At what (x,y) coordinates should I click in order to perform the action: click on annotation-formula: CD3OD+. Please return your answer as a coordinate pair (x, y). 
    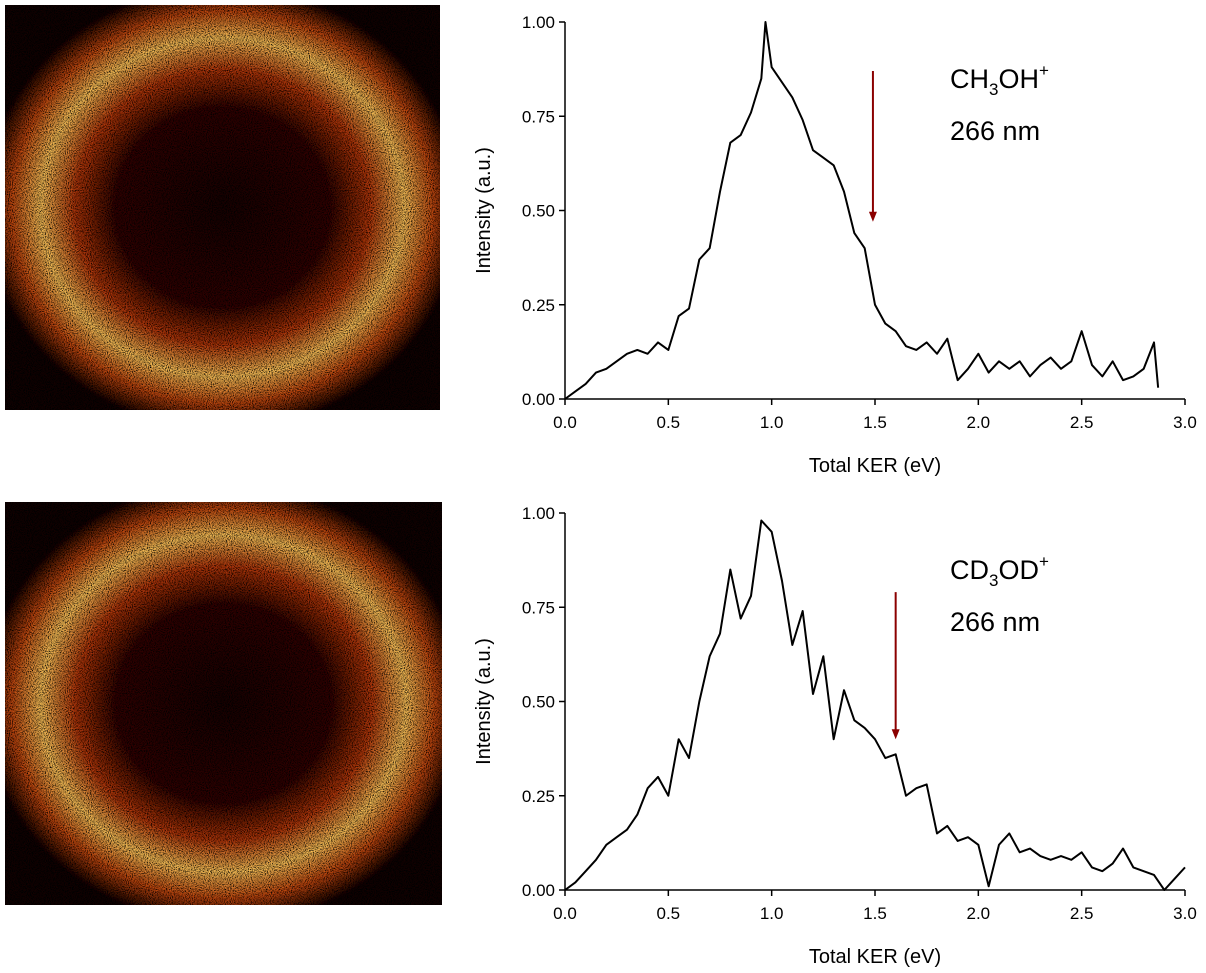
    Looking at the image, I should click on (999, 571).